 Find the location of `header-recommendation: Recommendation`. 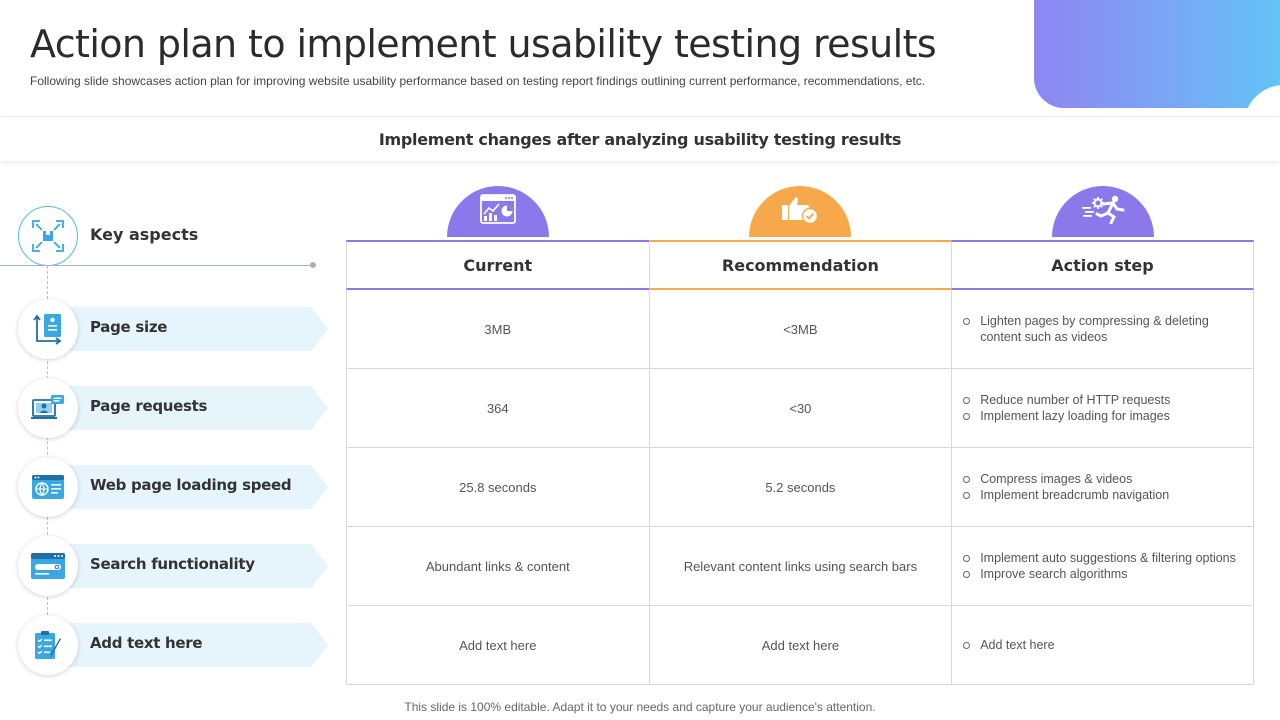

header-recommendation: Recommendation is located at coordinates (800, 265).